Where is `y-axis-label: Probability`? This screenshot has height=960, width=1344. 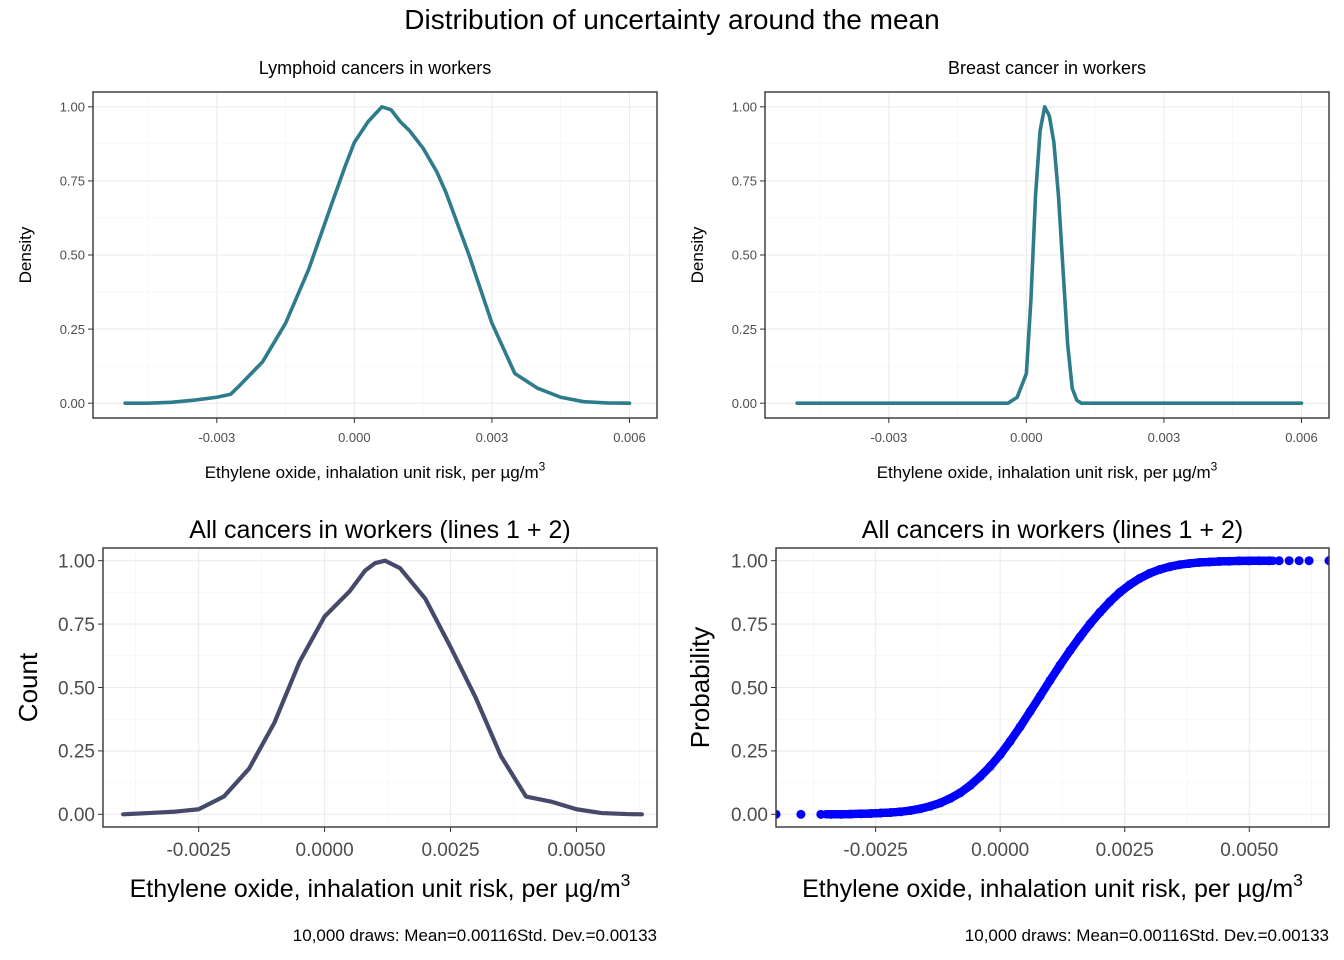 y-axis-label: Probability is located at coordinates (700, 687).